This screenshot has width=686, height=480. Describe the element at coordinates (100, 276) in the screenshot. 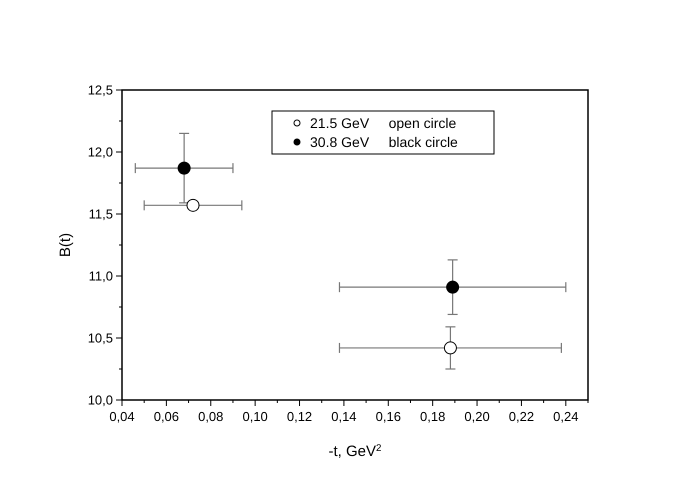

I see `y-tick-label: 11,0` at that location.